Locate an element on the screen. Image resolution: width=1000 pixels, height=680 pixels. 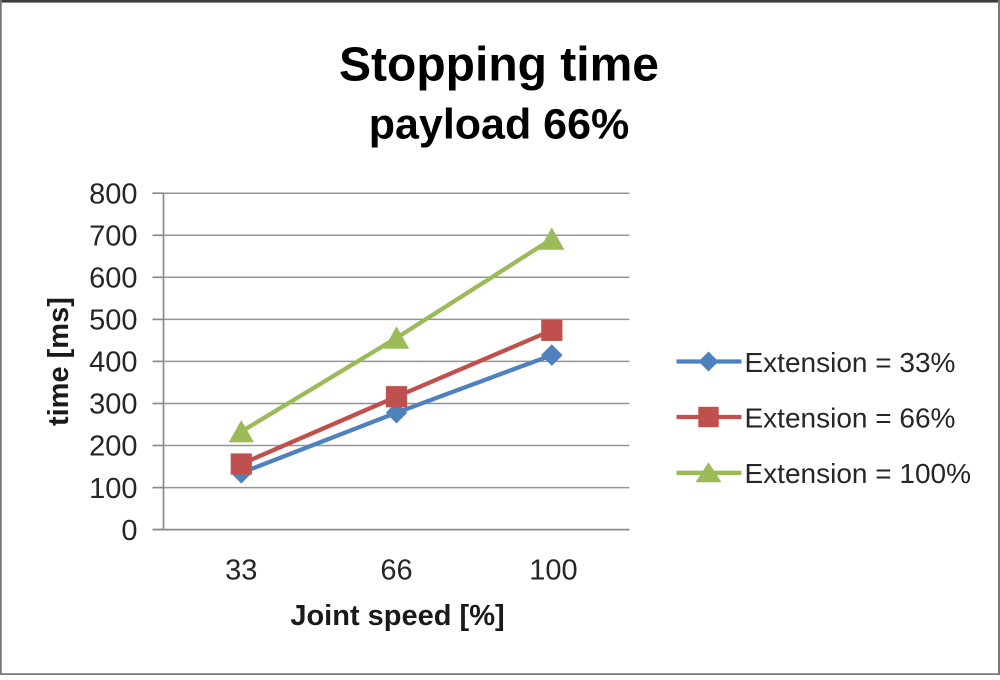
svg-text: payload 66% is located at coordinates (499, 125).